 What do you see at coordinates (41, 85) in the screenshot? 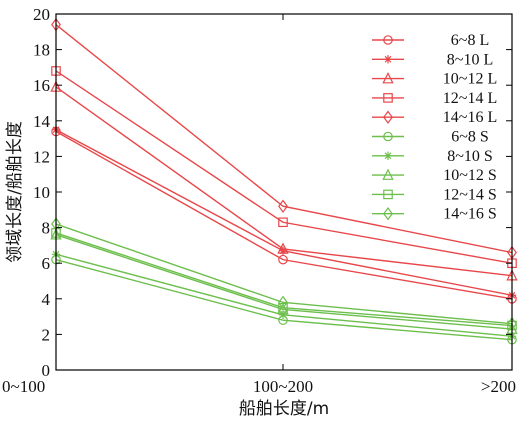
I see `y-tick-label: 16` at bounding box center [41, 85].